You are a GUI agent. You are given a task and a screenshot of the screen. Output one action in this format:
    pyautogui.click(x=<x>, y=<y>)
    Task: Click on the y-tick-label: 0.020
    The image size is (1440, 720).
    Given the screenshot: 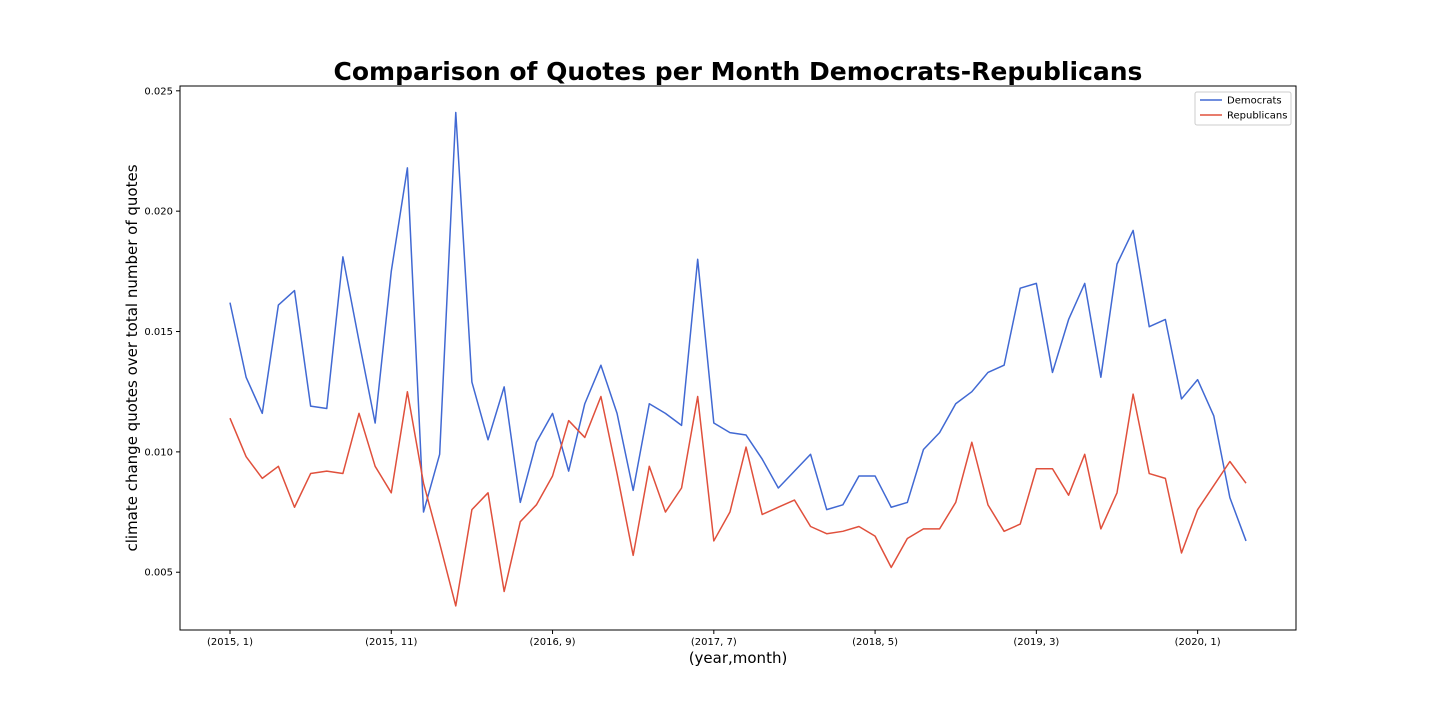 What is the action you would take?
    pyautogui.click(x=158, y=212)
    